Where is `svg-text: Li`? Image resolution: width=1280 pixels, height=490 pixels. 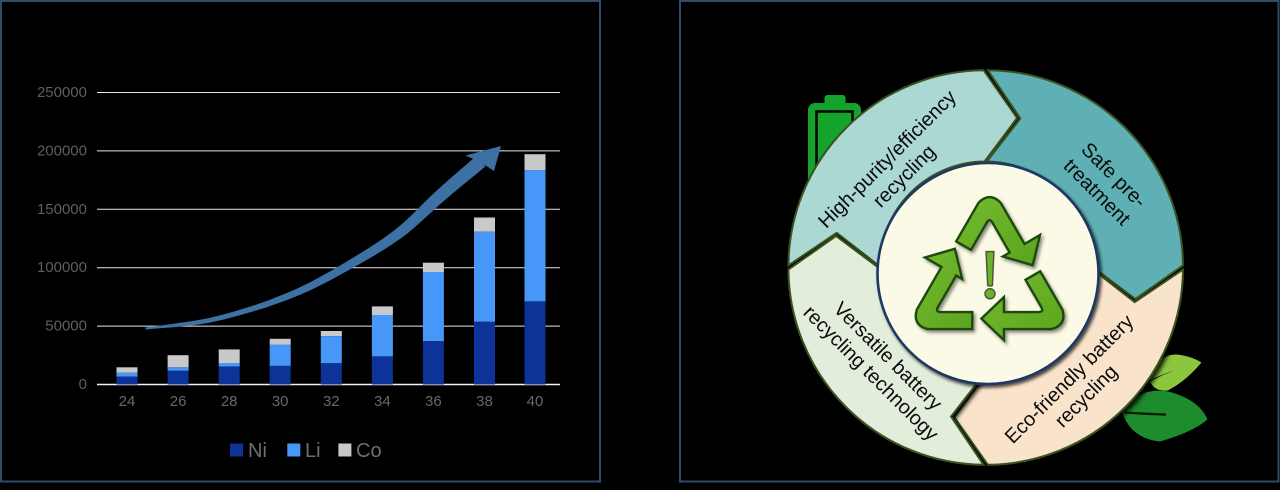
svg-text: Li is located at coordinates (313, 451).